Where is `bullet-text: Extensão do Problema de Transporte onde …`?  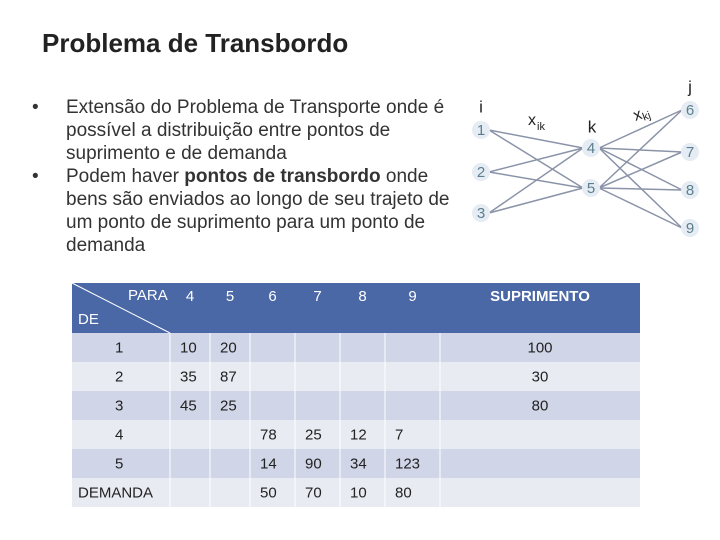 bullet-text: Extensão do Problema de Transporte onde … is located at coordinates (255, 130).